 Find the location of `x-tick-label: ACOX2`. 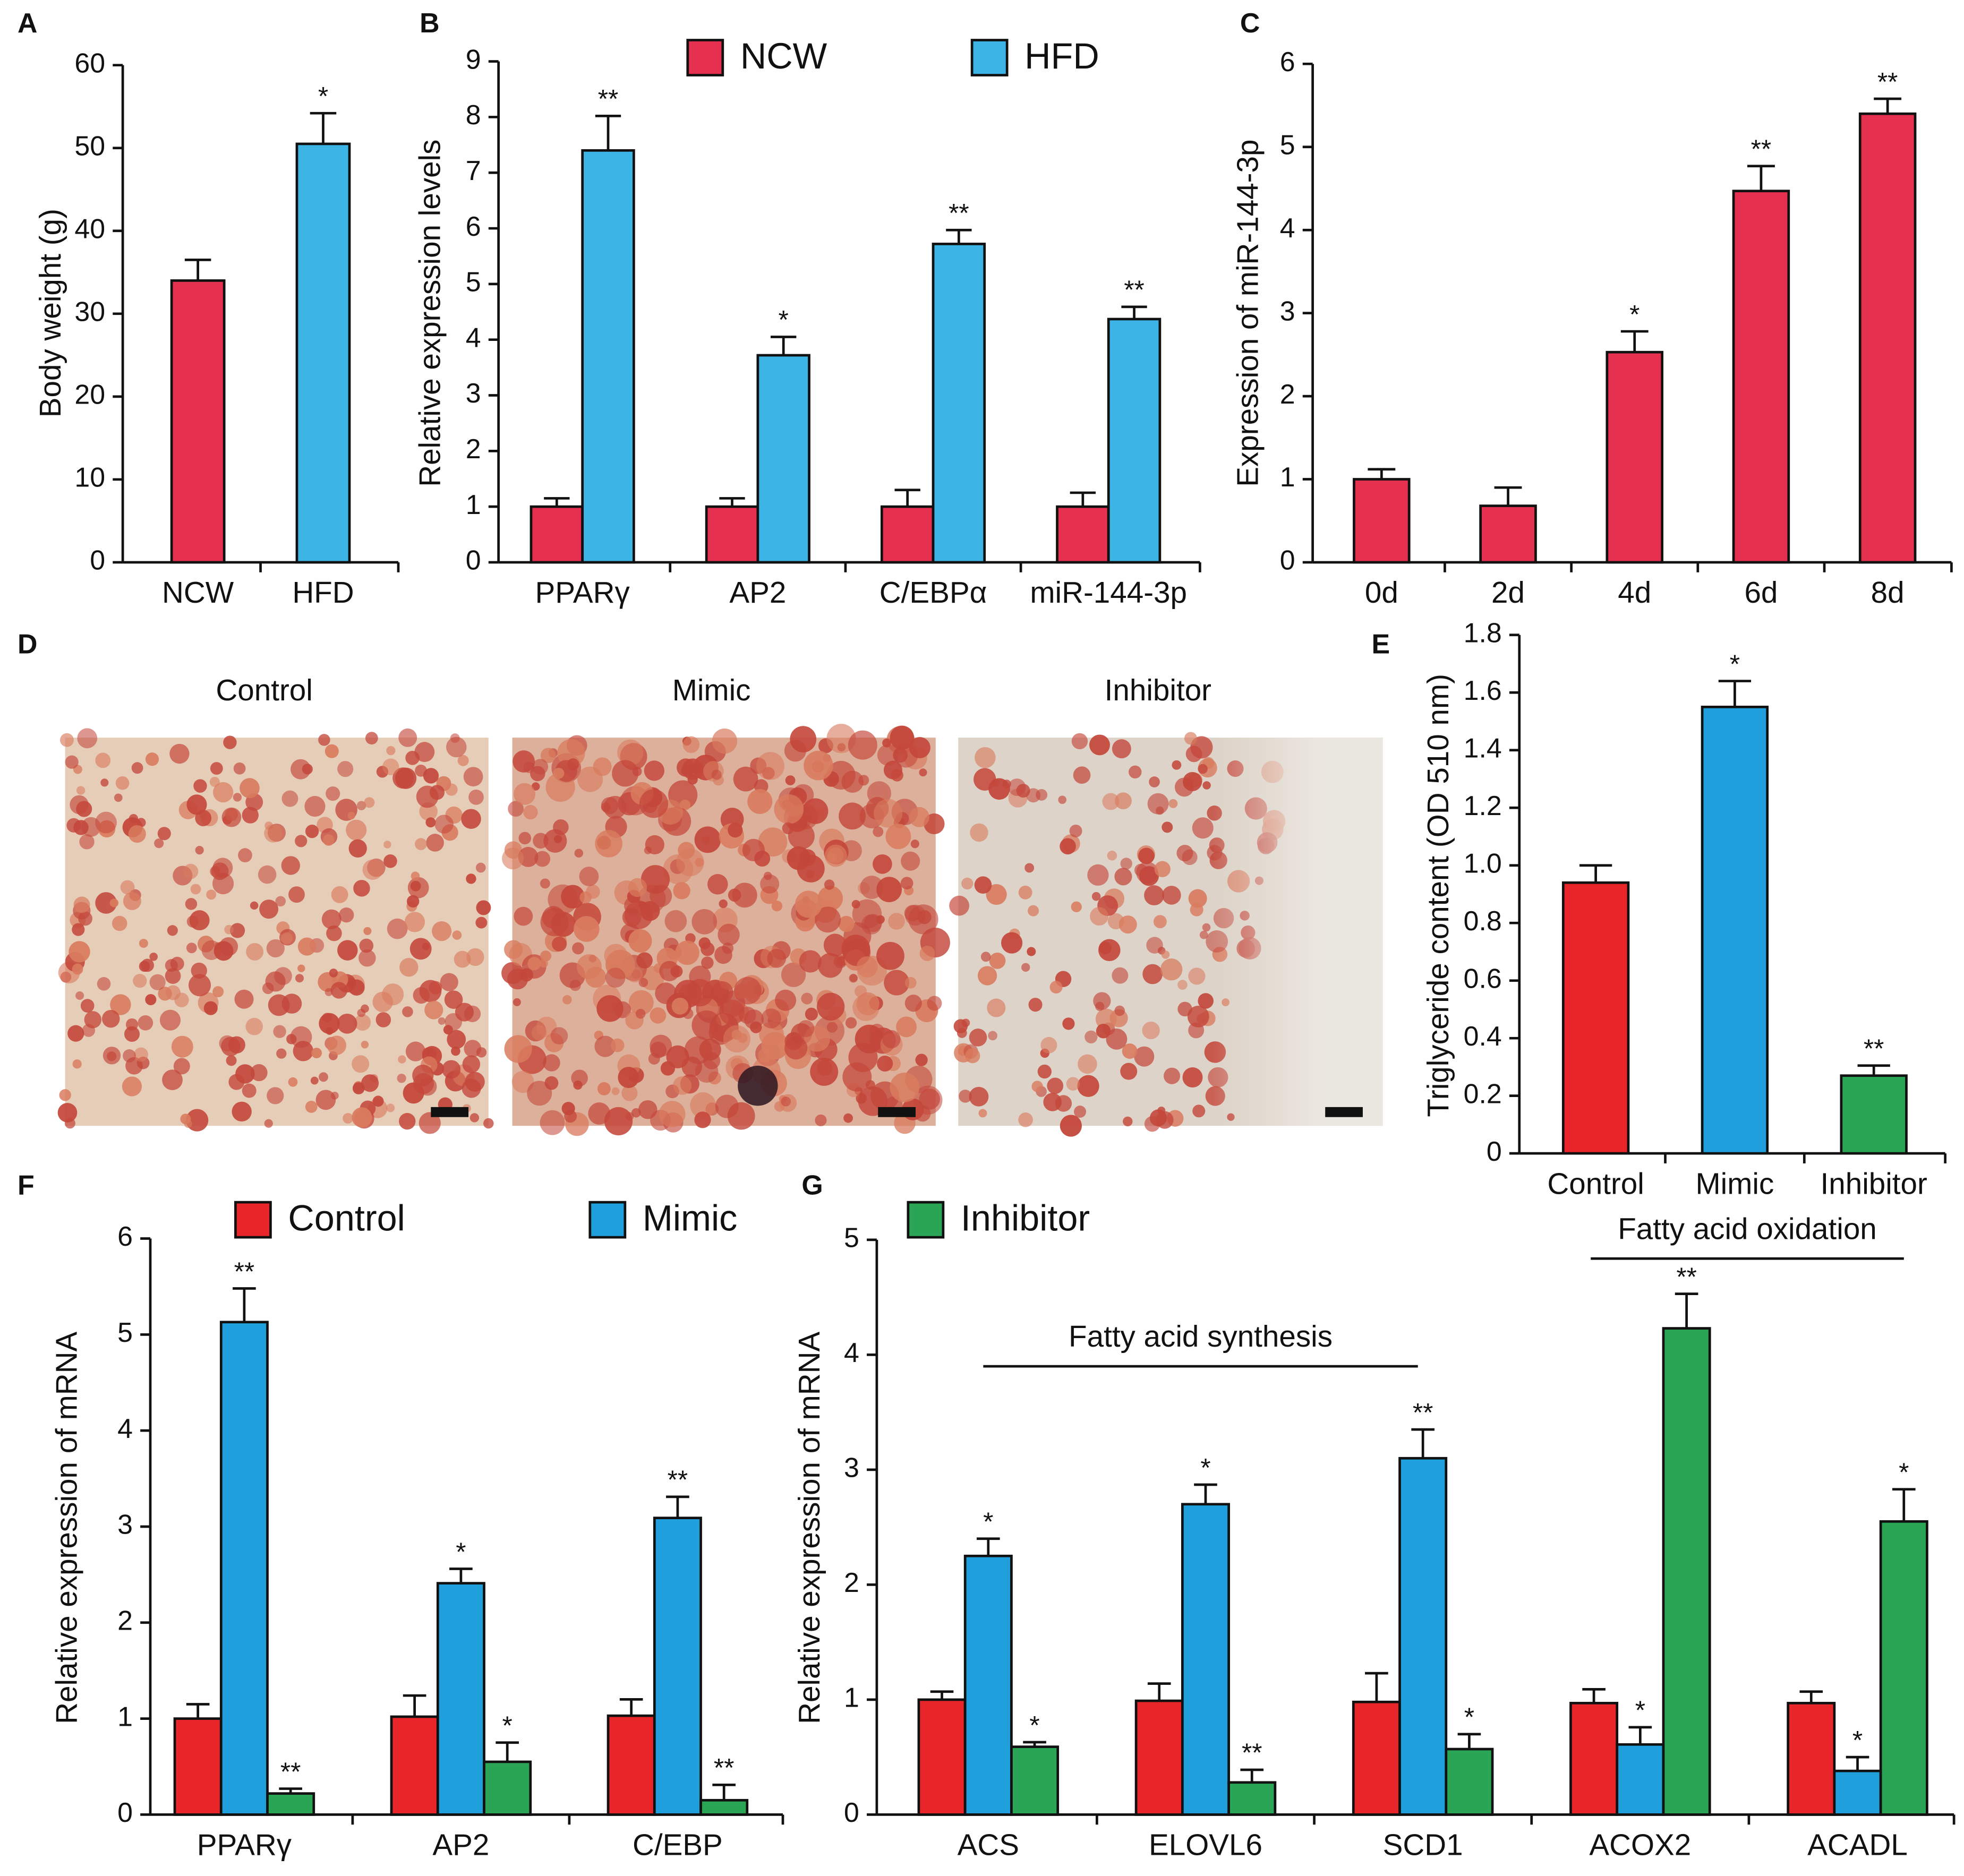

x-tick-label: ACOX2 is located at coordinates (1640, 1845).